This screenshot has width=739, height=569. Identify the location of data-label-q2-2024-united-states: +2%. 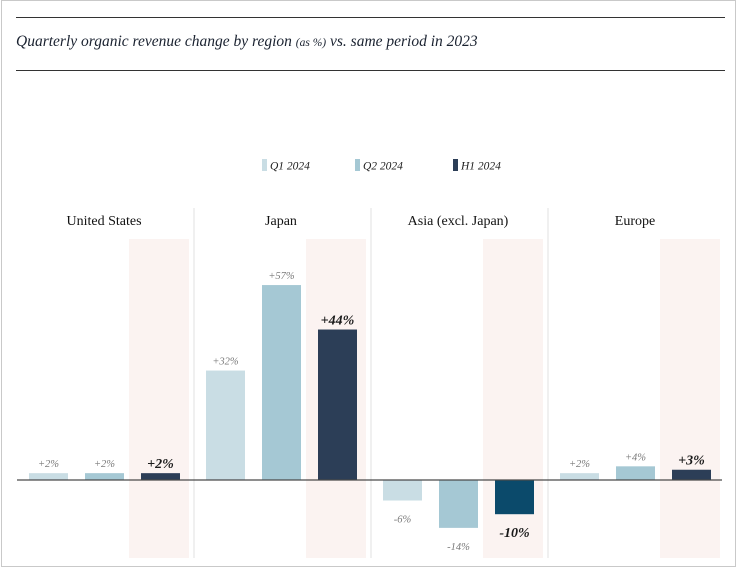
(104, 464).